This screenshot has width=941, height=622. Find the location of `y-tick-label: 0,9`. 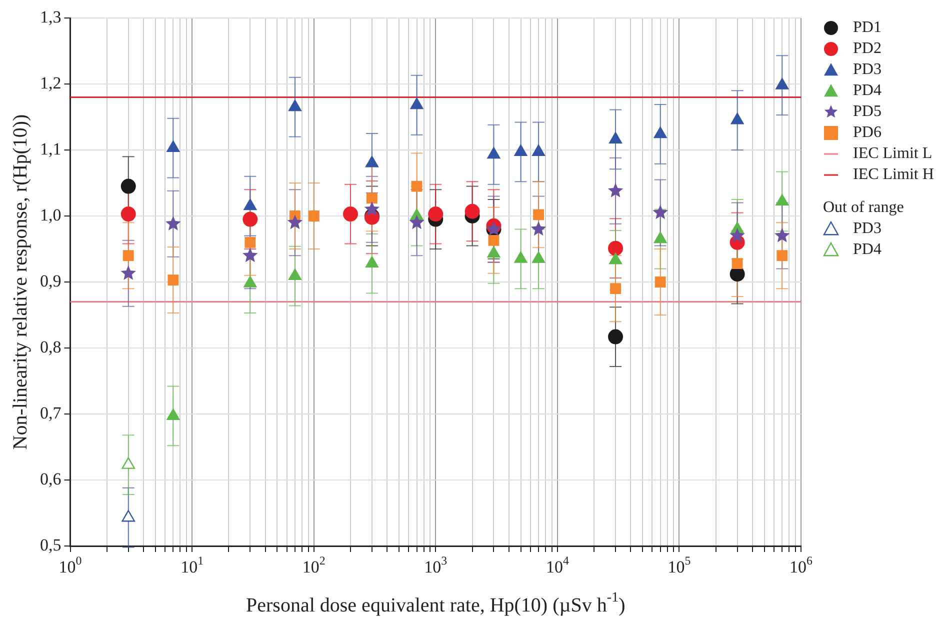

y-tick-label: 0,9 is located at coordinates (51, 280).